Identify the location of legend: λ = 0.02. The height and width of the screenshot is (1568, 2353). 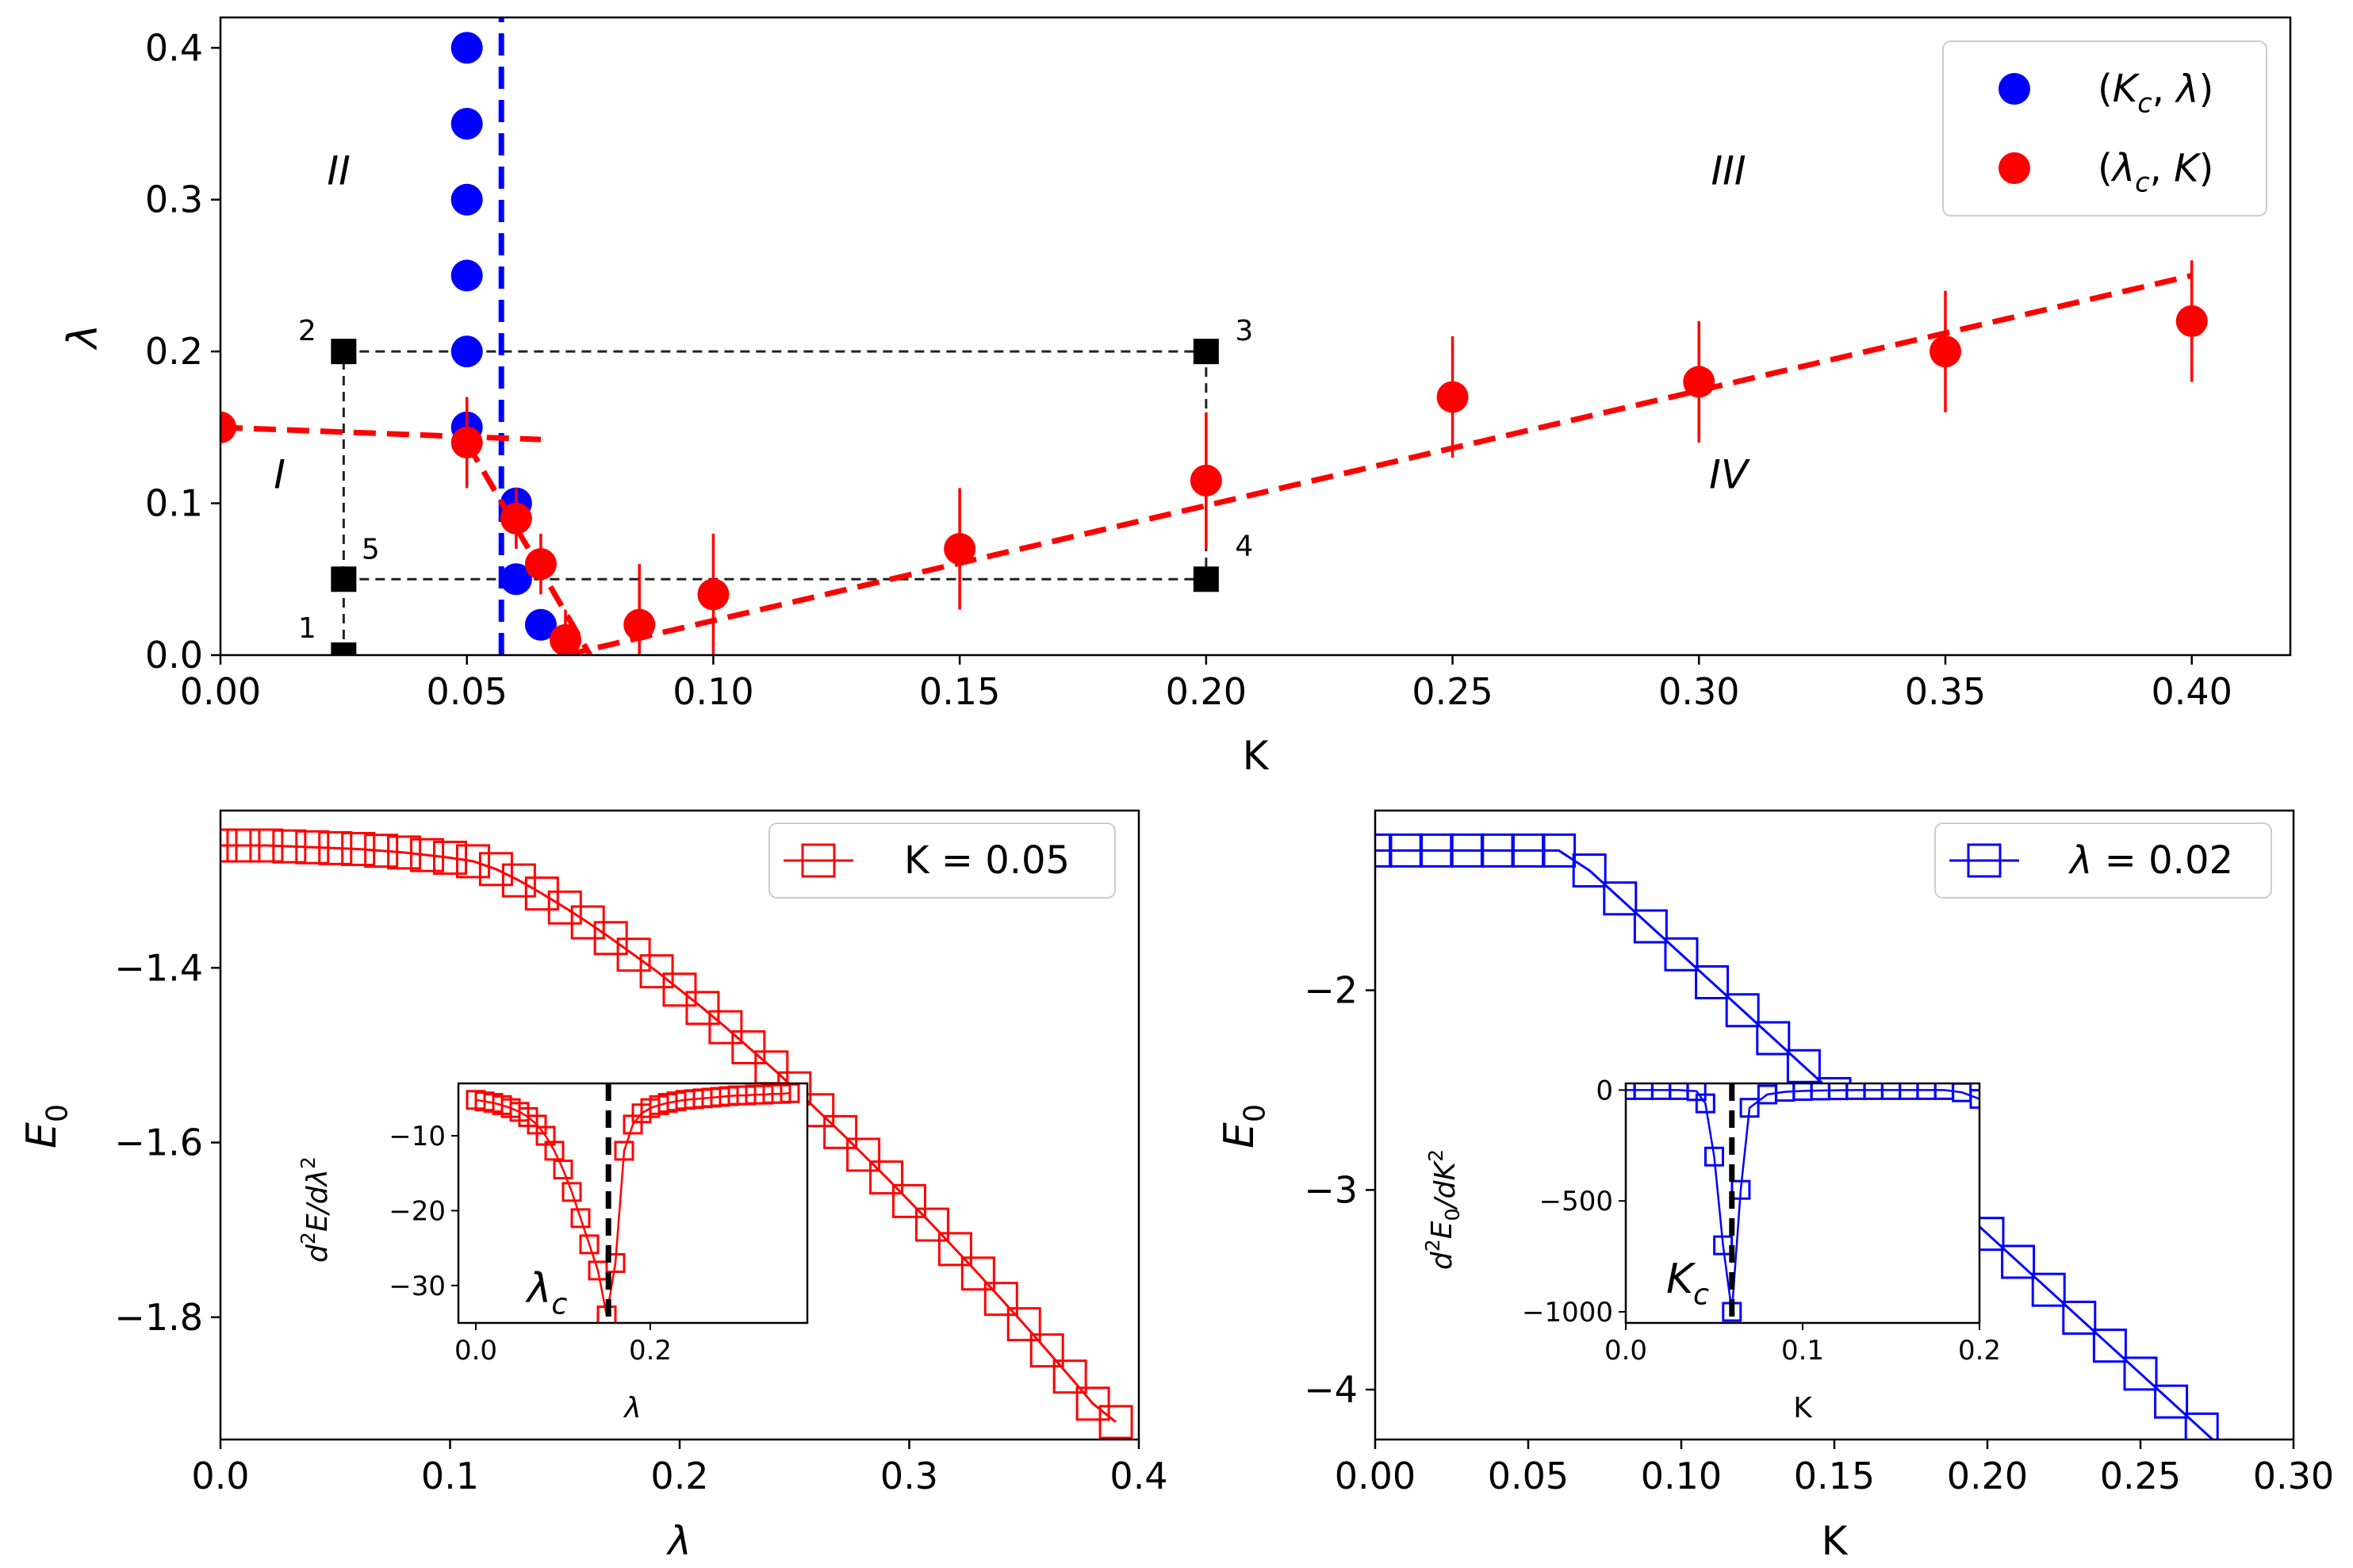
(2103, 860).